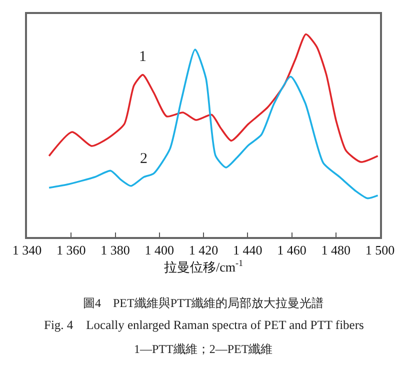  Describe the element at coordinates (71, 250) in the screenshot. I see `x-tick-label: 1 360` at that location.